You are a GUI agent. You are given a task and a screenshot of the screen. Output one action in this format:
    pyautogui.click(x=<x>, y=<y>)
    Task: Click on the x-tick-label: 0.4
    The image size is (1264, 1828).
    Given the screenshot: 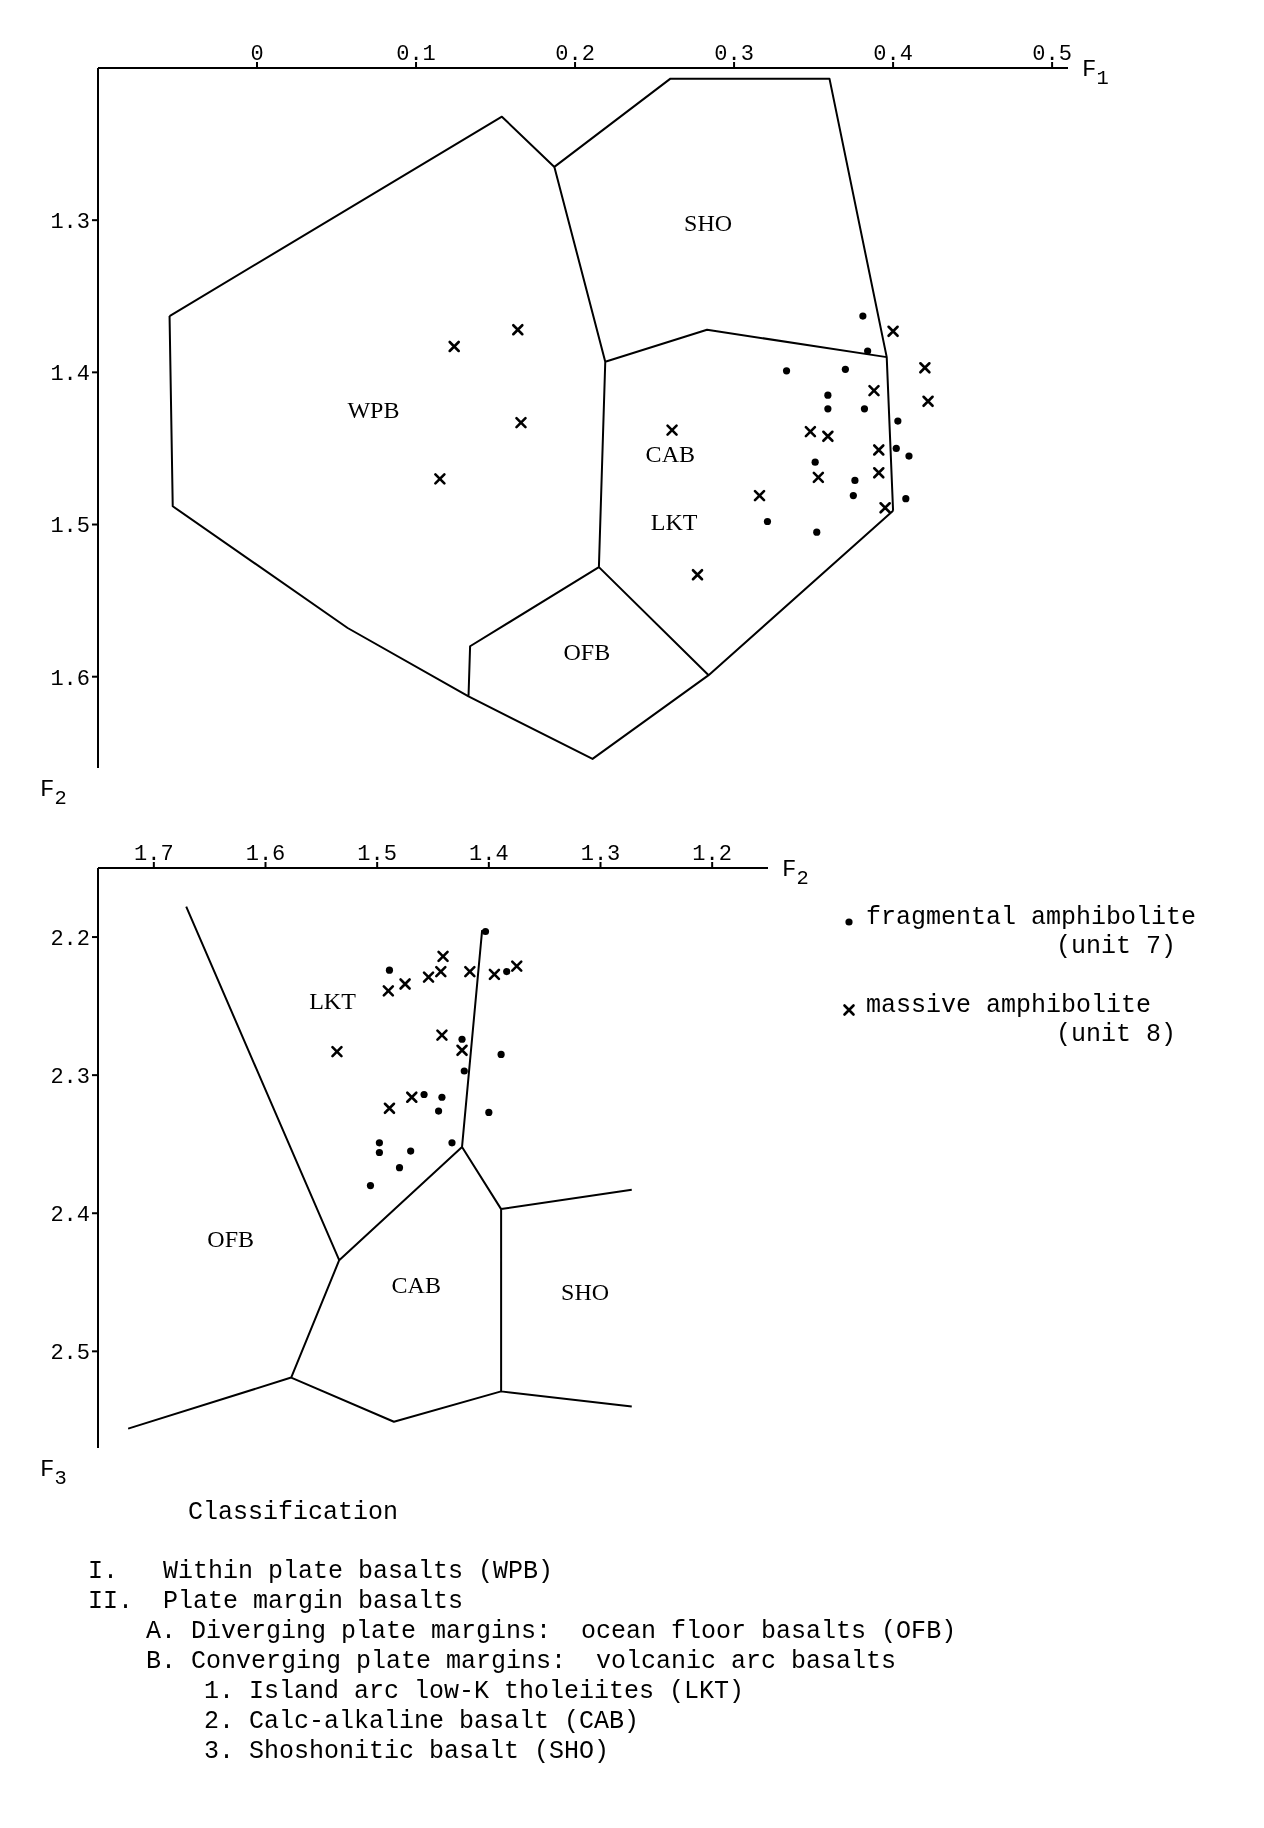 What is the action you would take?
    pyautogui.click(x=893, y=54)
    